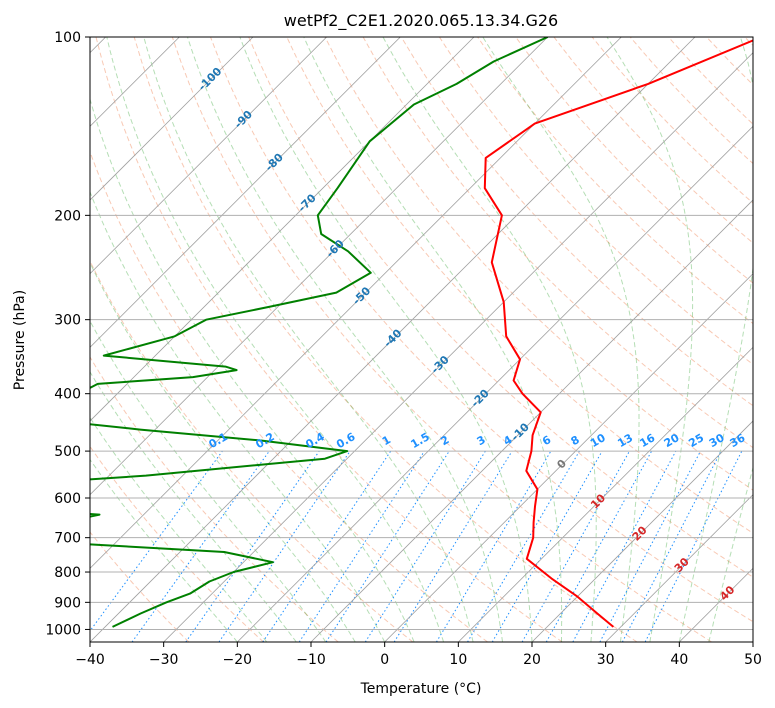  Describe the element at coordinates (67, 499) in the screenshot. I see `y-tick-label: 600` at that location.